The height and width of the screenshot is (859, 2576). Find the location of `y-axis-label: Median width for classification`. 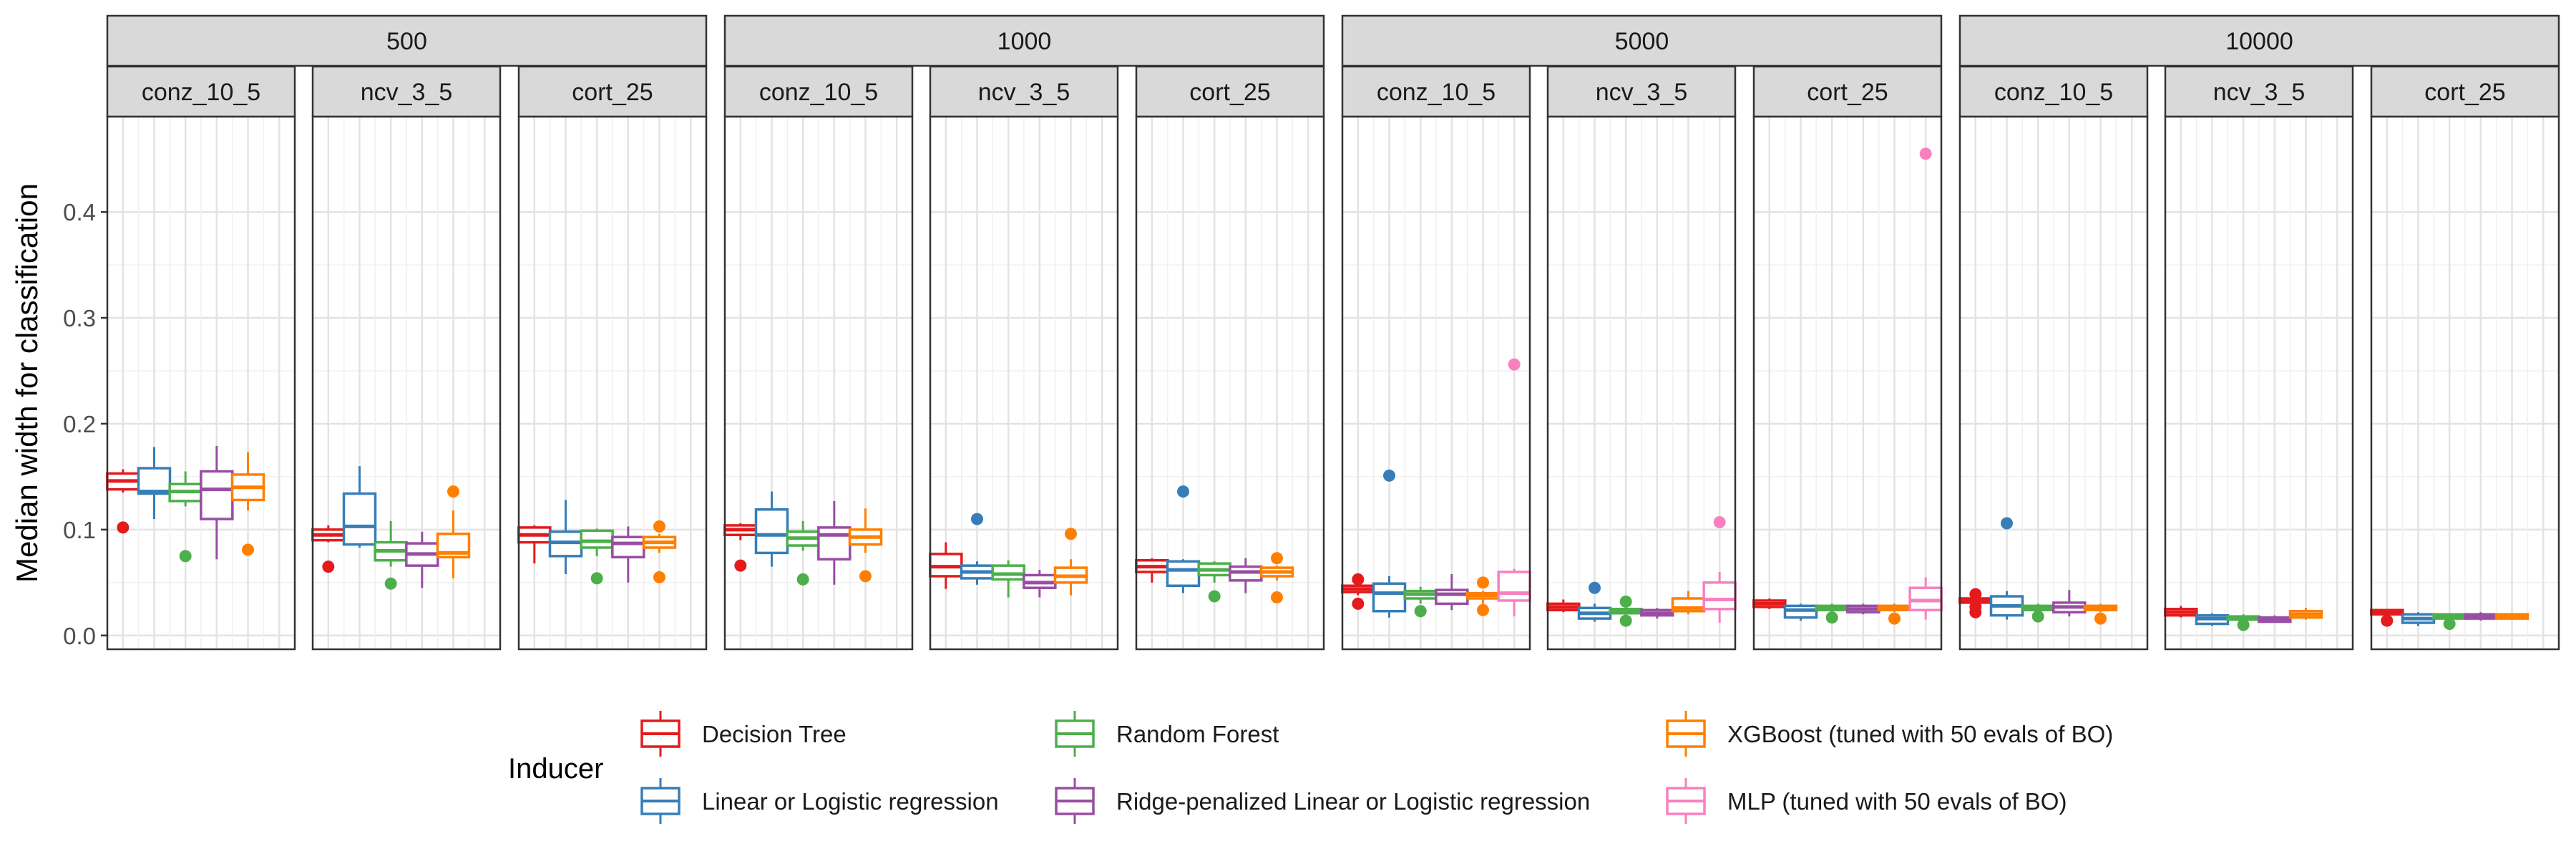

y-axis-label: Median width for classification is located at coordinates (27, 383).